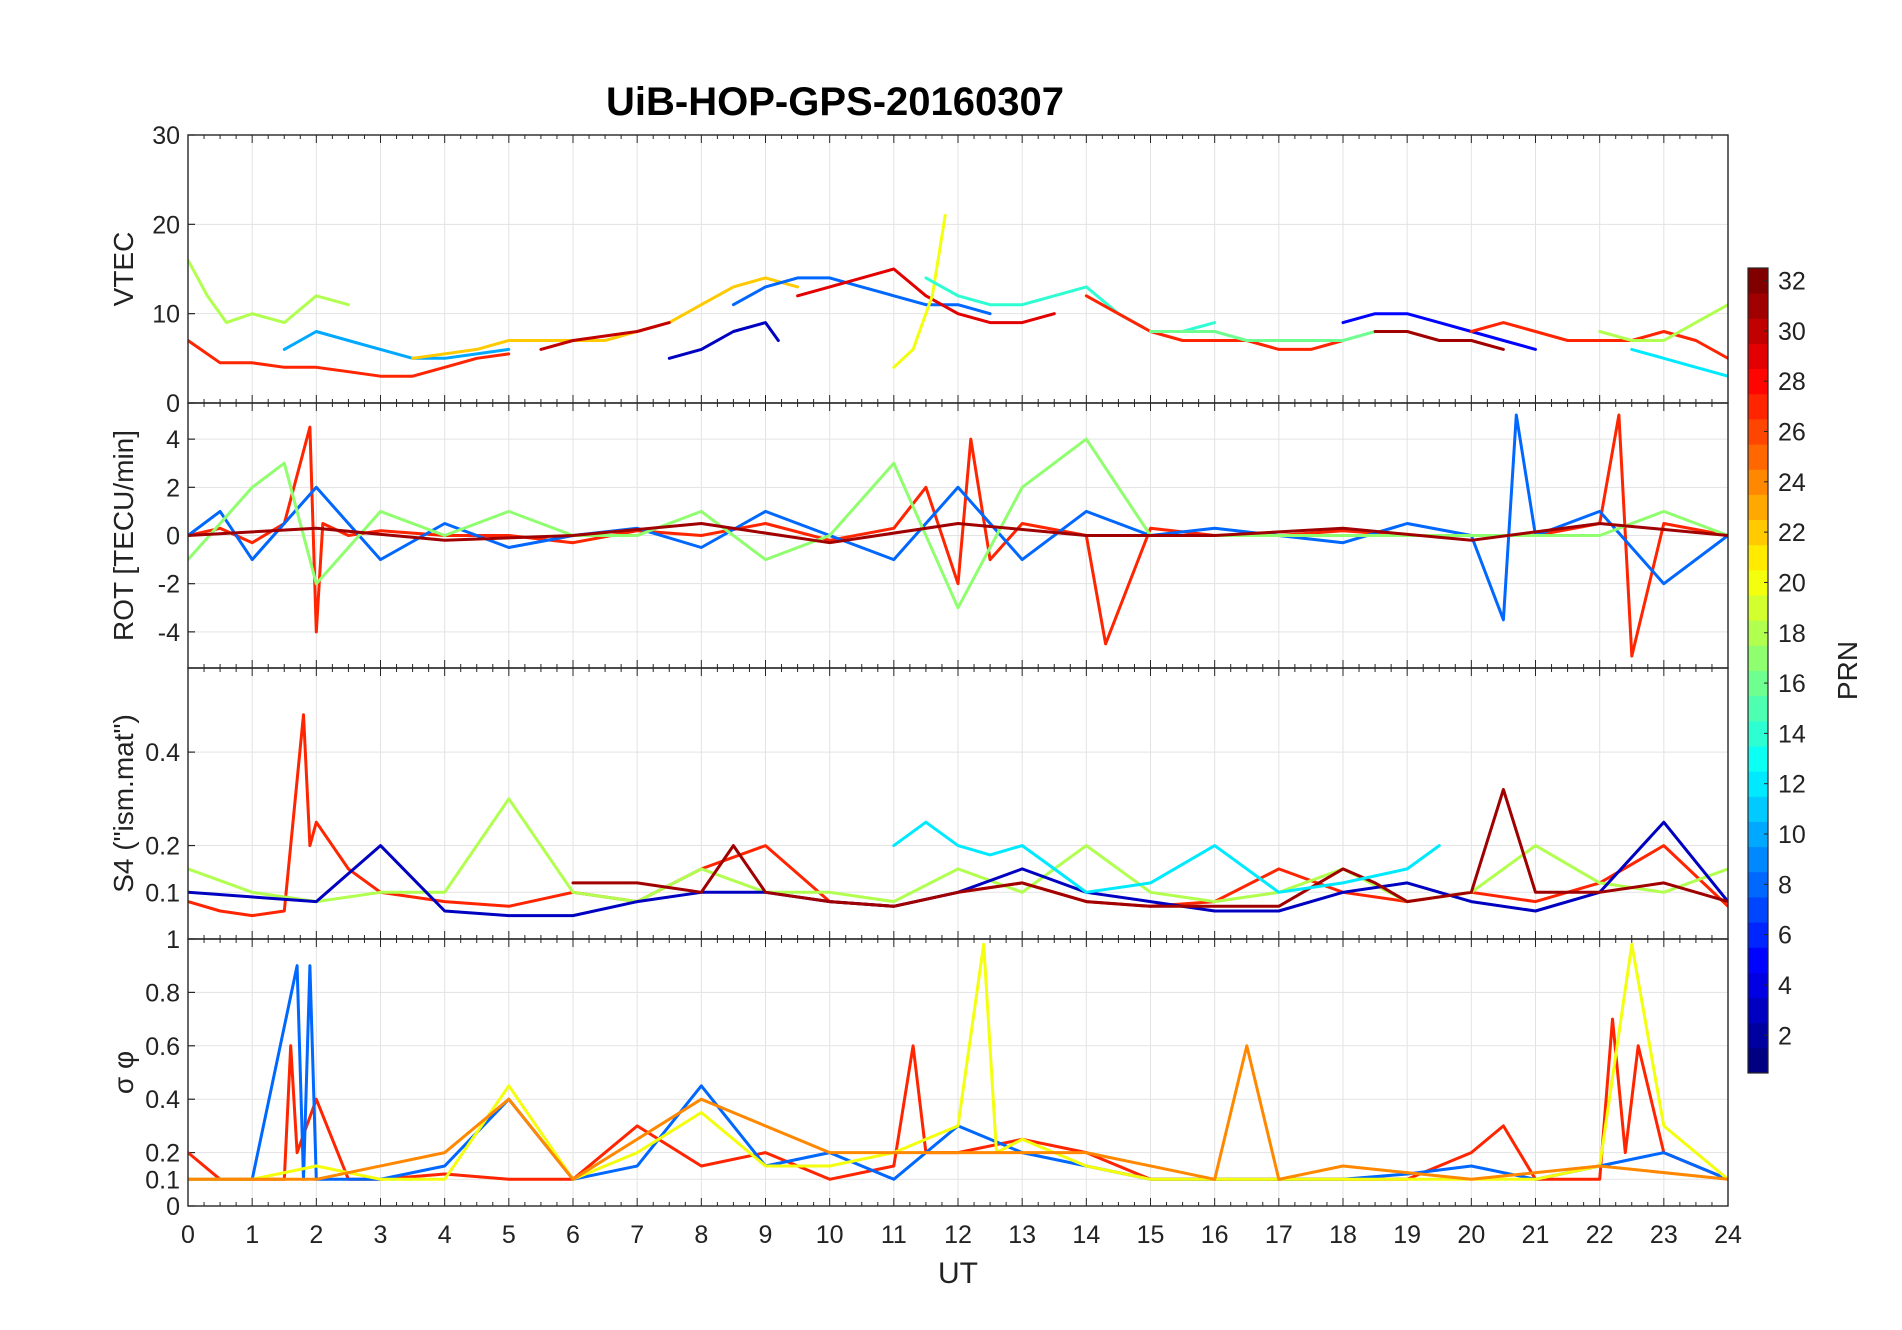 This screenshot has height=1330, width=1902. I want to click on colorbar-frame, so click(1758, 670).